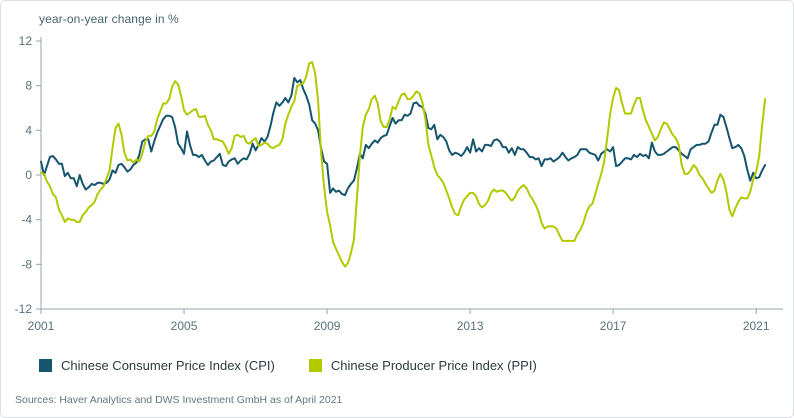  I want to click on legend-item-cpi: Chinese Consumer Price Index (CPI), so click(157, 365).